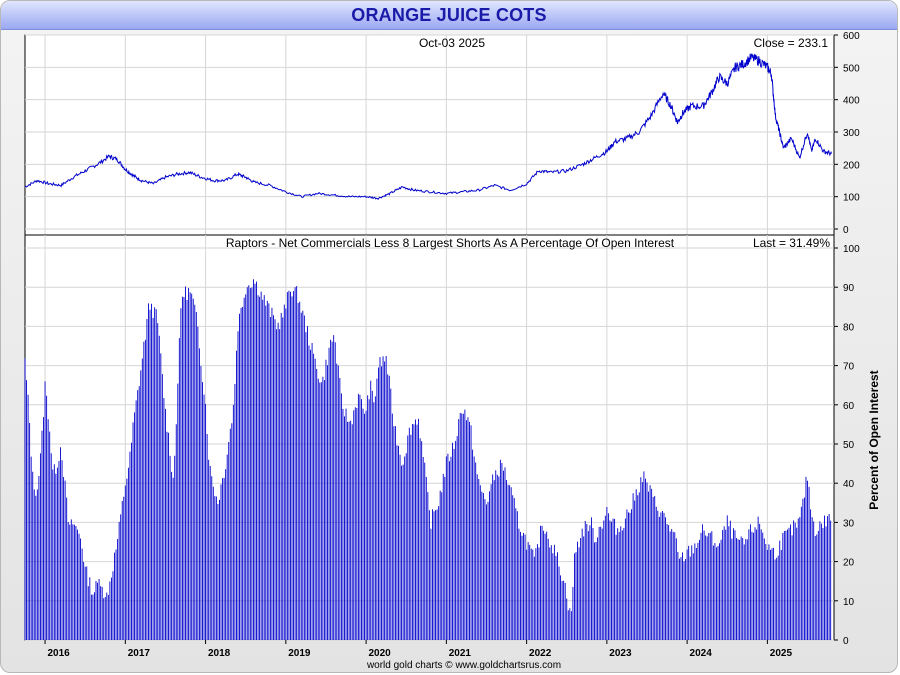 The image size is (900, 675). I want to click on cot-y-axis-label: Percent of Open Interest, so click(874, 439).